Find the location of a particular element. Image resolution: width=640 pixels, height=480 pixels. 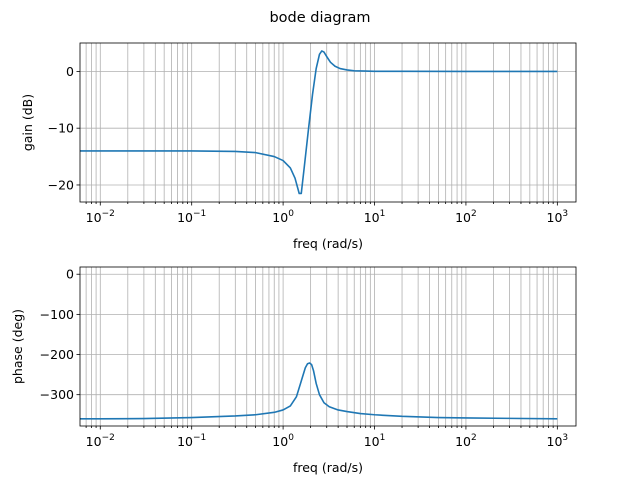

phase-xtick-label: 10⁻² is located at coordinates (100, 441).